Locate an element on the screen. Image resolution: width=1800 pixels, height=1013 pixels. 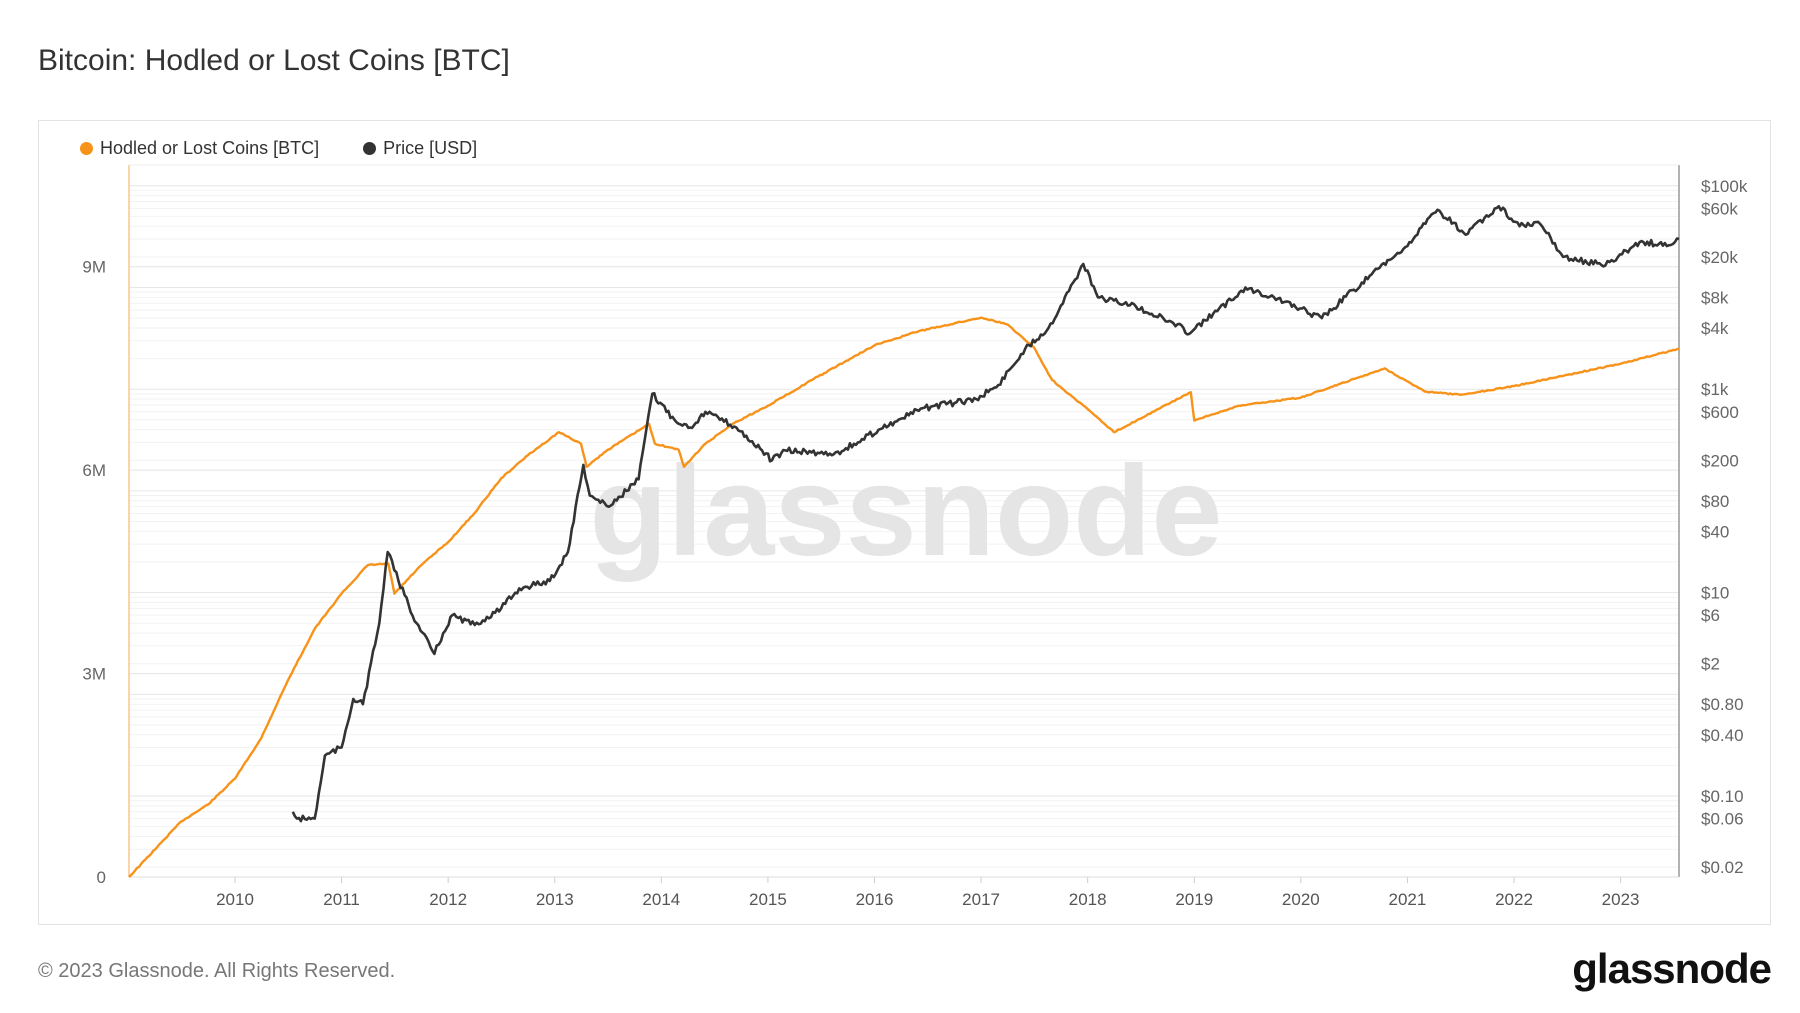
x-tick-label: 2017 is located at coordinates (981, 899).